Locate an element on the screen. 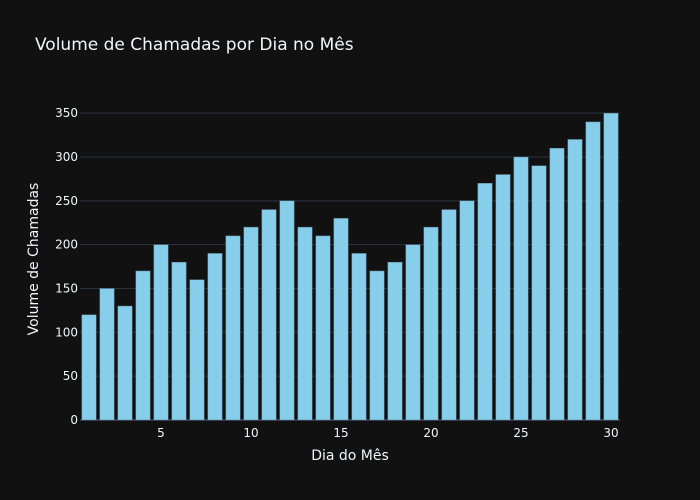 This screenshot has height=500, width=700. y-tick-label: 200 is located at coordinates (66, 245).